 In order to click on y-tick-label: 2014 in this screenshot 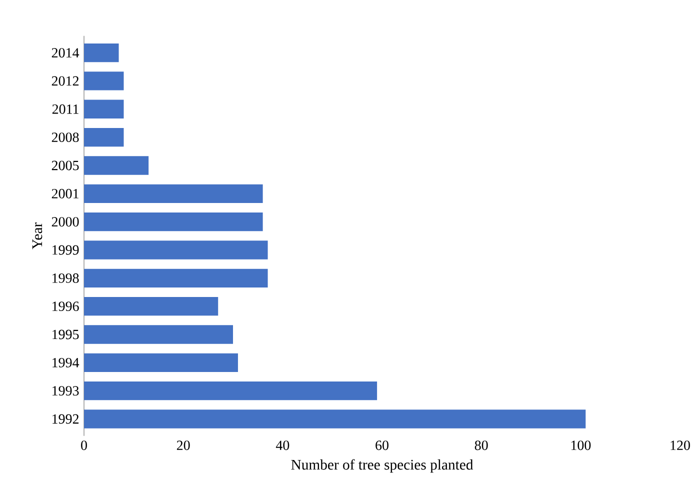, I will do `click(66, 53)`.